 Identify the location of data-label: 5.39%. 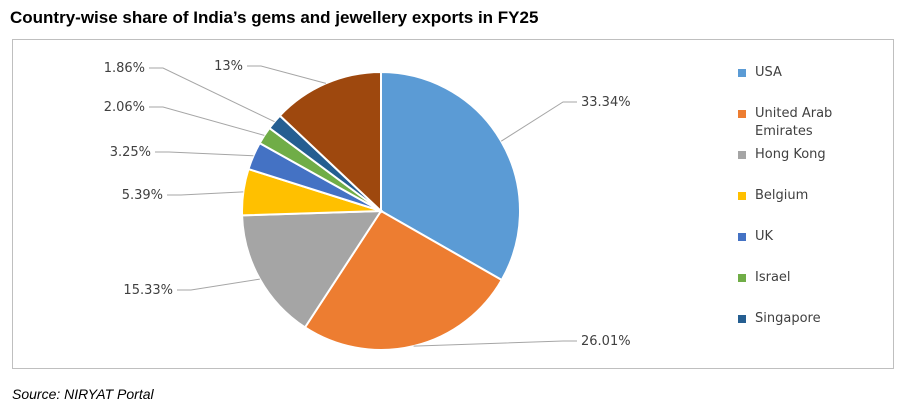
(142, 195).